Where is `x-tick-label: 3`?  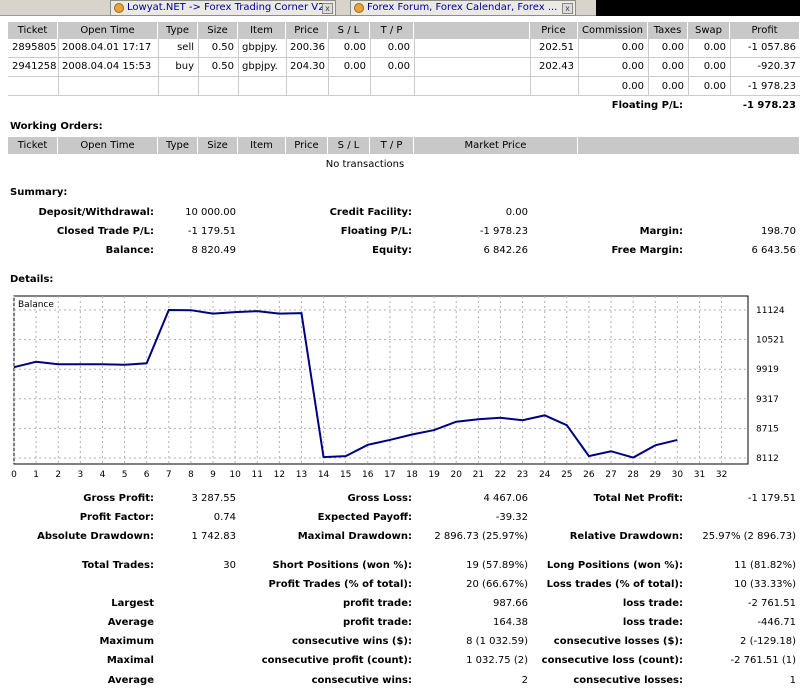
x-tick-label: 3 is located at coordinates (80, 475).